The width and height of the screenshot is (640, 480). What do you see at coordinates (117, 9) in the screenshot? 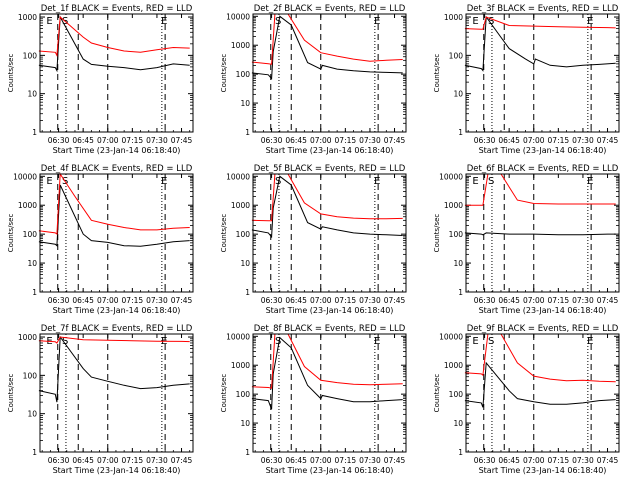
I see `panel-title: Det_1f BLACK = Events, RED = LLD` at bounding box center [117, 9].